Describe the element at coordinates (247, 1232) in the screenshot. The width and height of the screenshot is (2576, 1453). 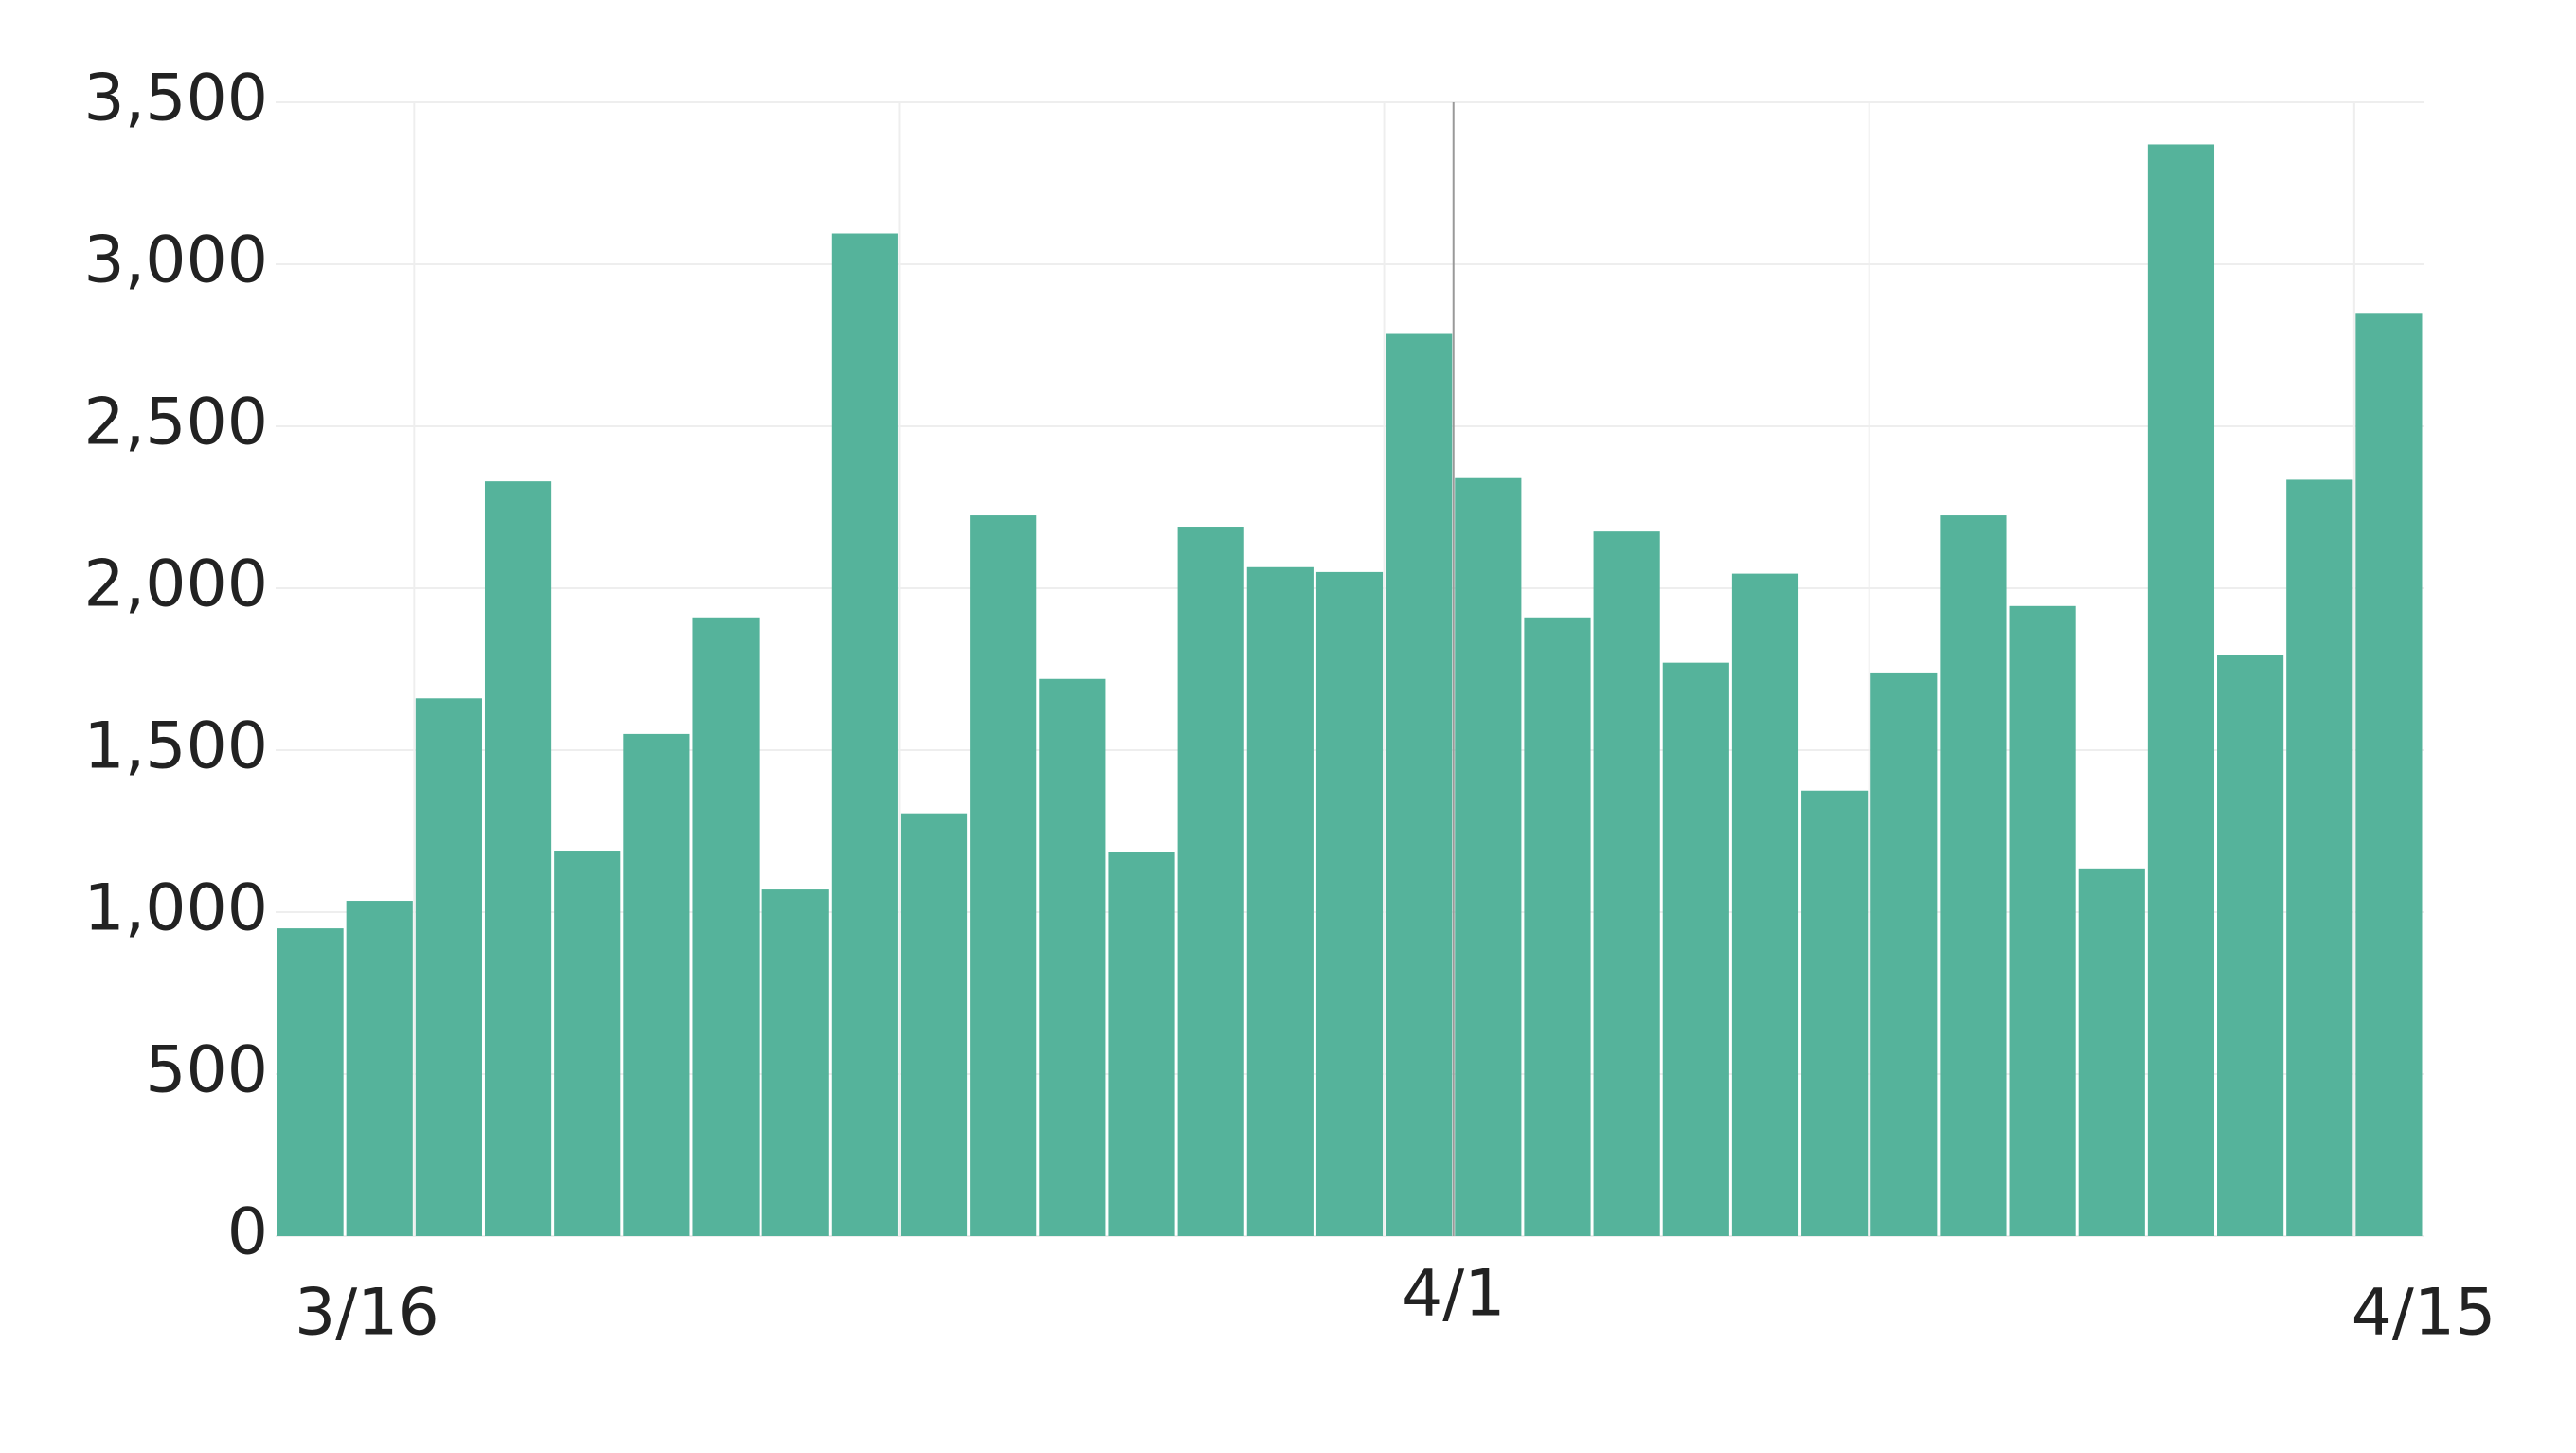
I see `y-tick-label: 0` at that location.